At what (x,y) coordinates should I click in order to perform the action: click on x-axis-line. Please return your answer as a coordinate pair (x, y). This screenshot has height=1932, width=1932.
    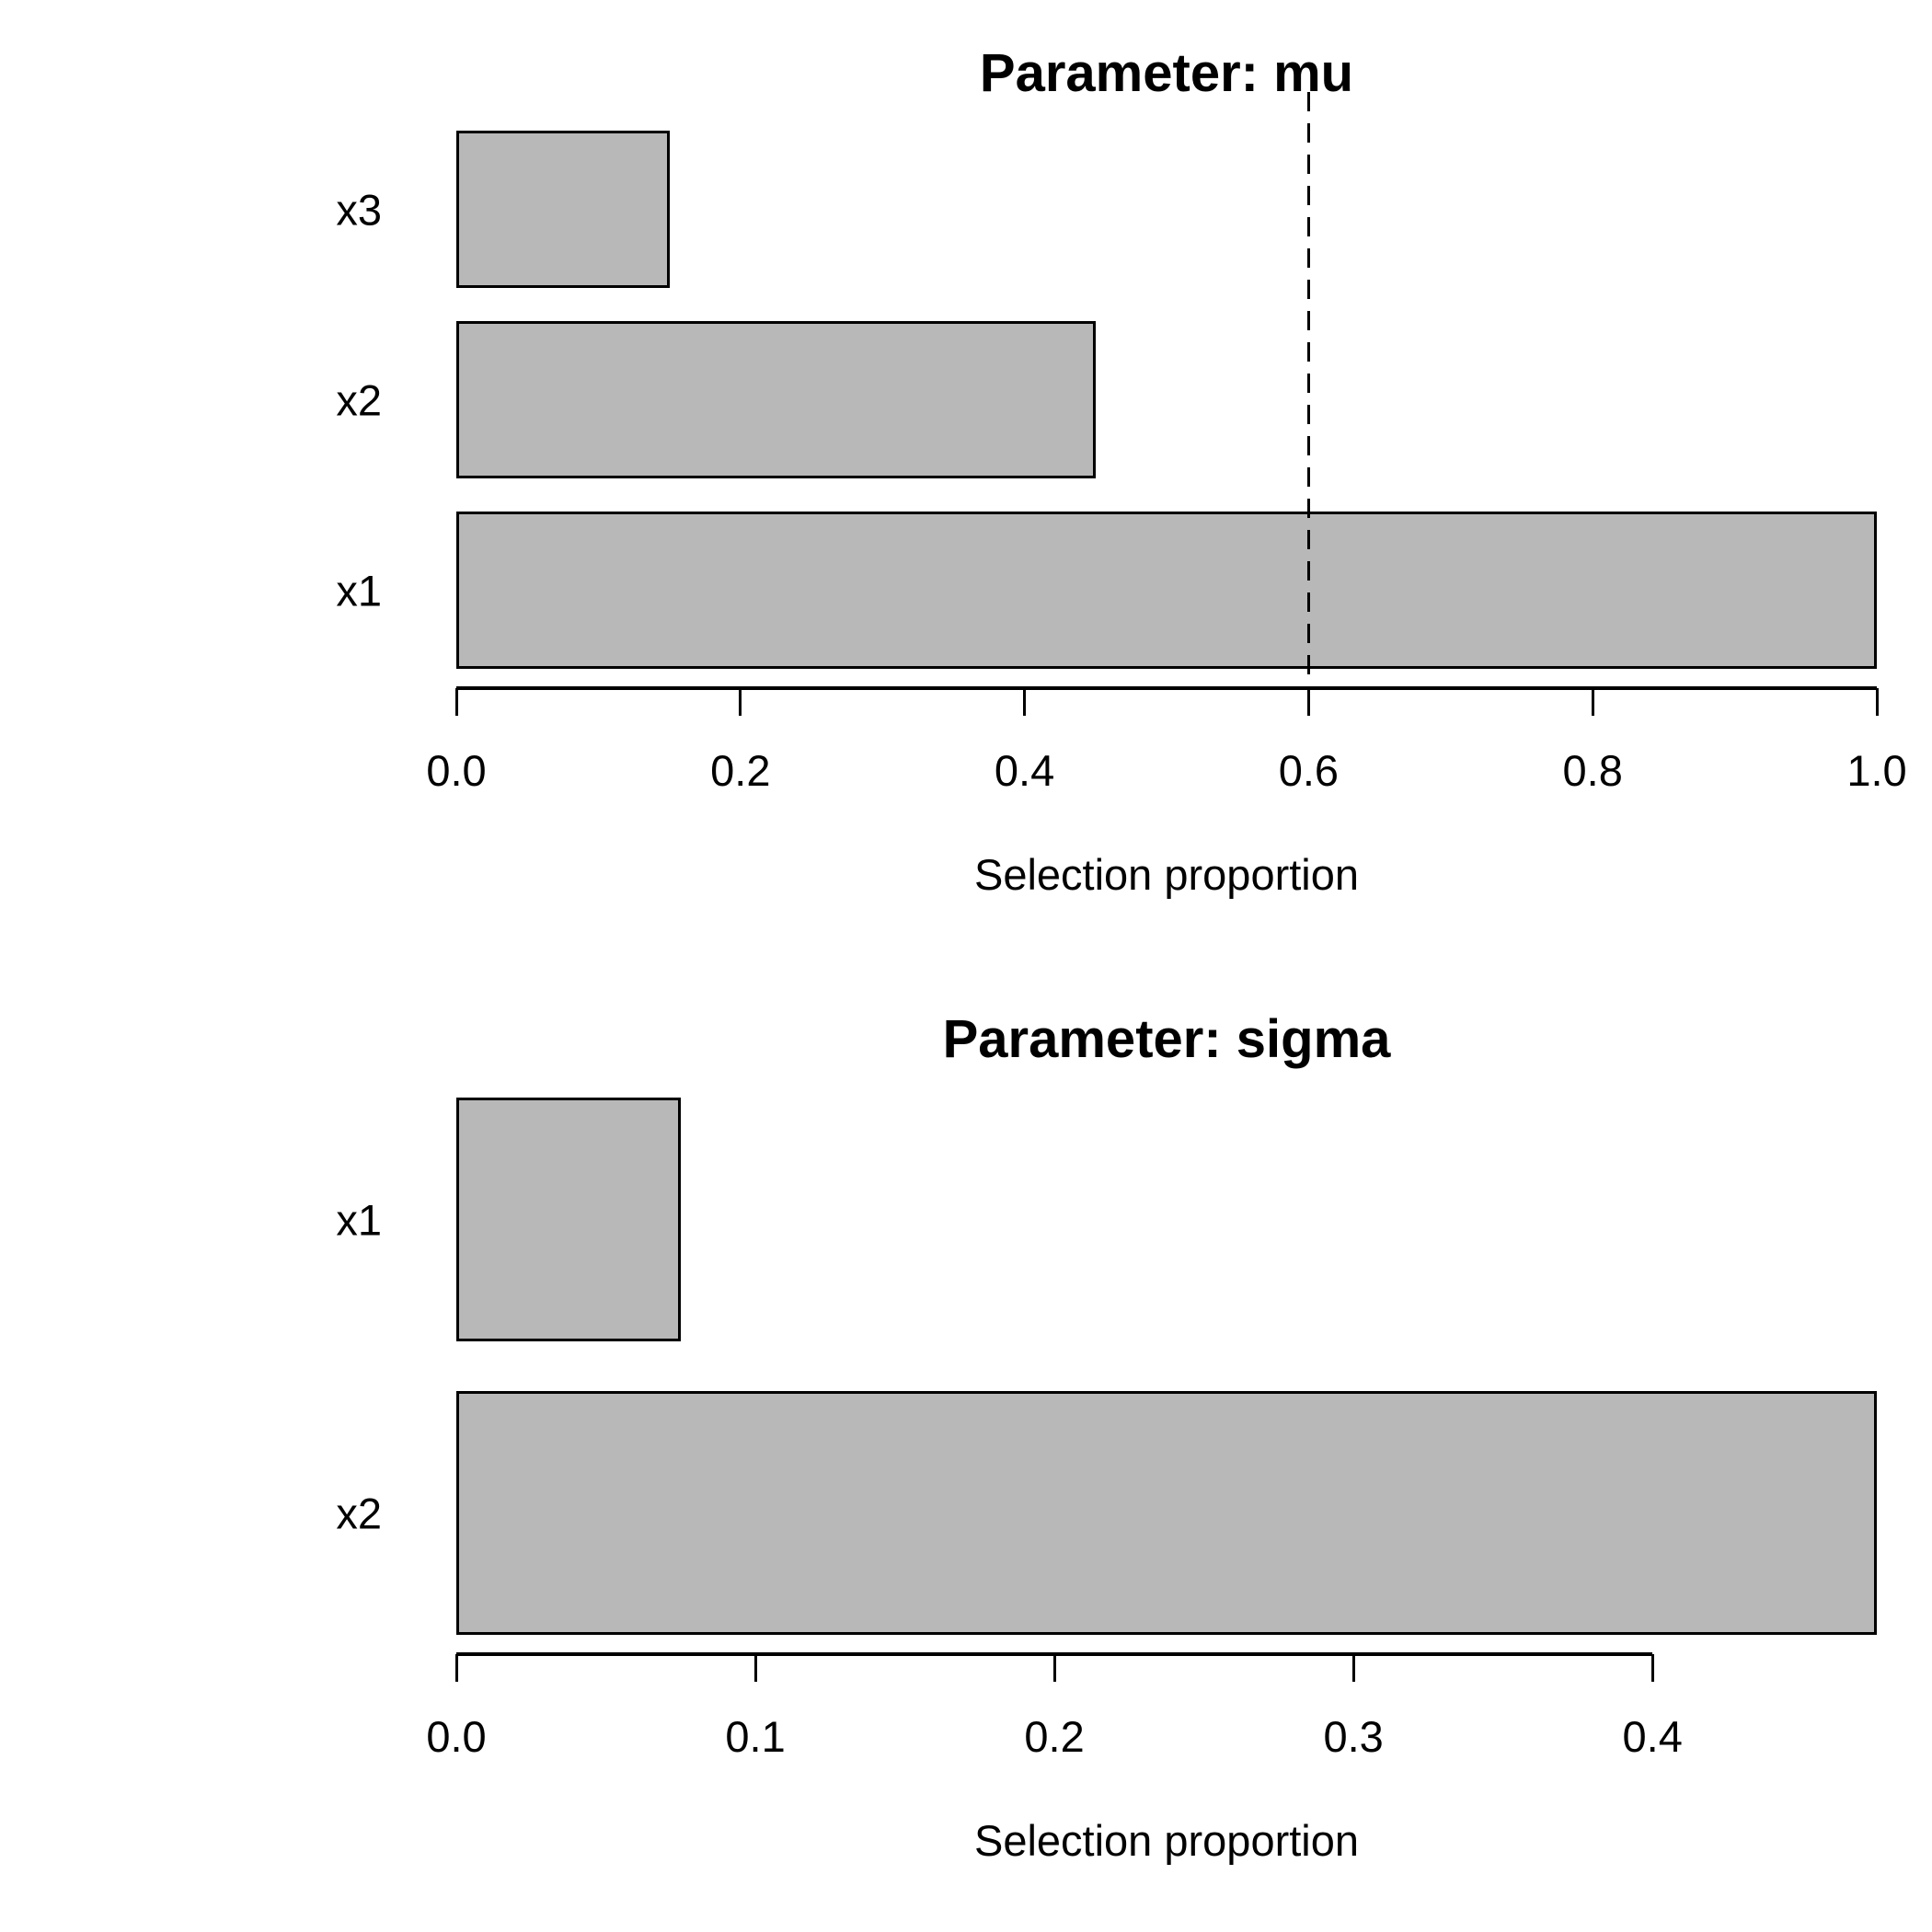
    Looking at the image, I should click on (1166, 688).